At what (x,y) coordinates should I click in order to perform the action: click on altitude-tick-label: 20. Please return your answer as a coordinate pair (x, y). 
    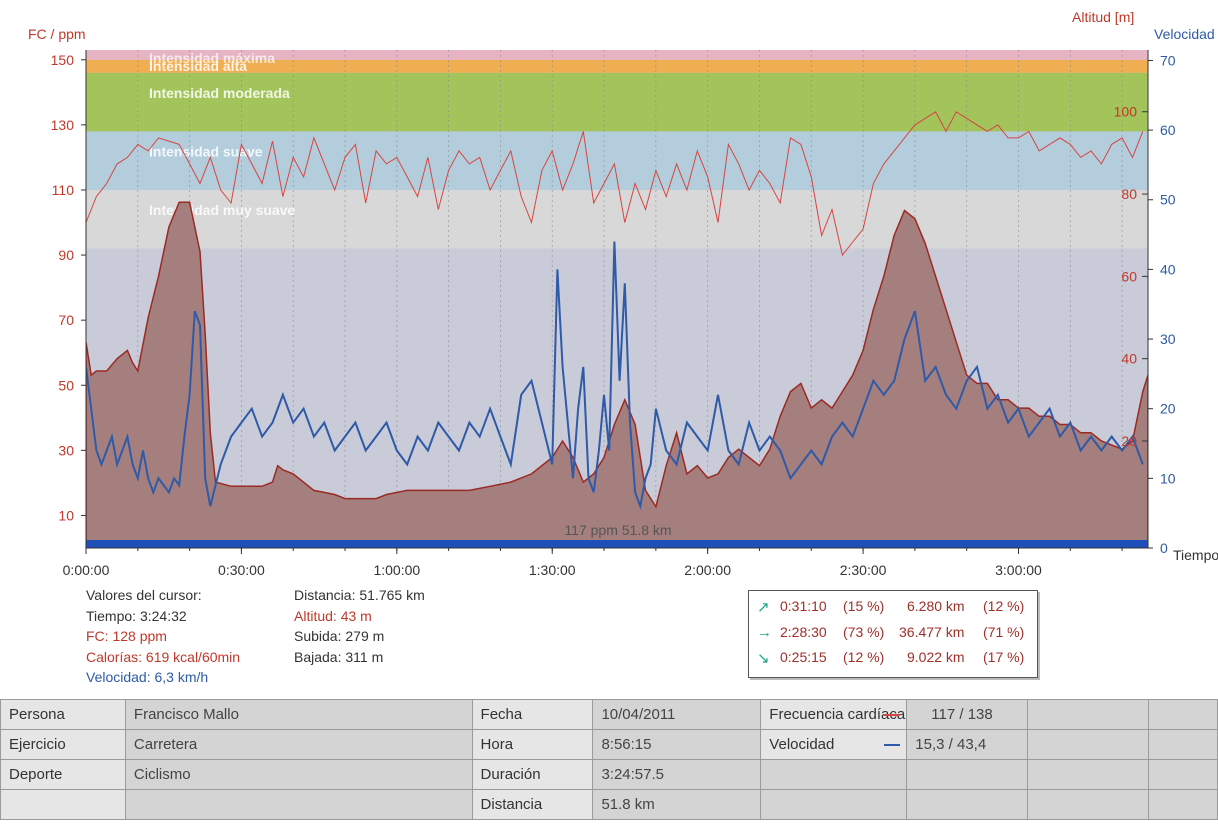
    Looking at the image, I should click on (1129, 441).